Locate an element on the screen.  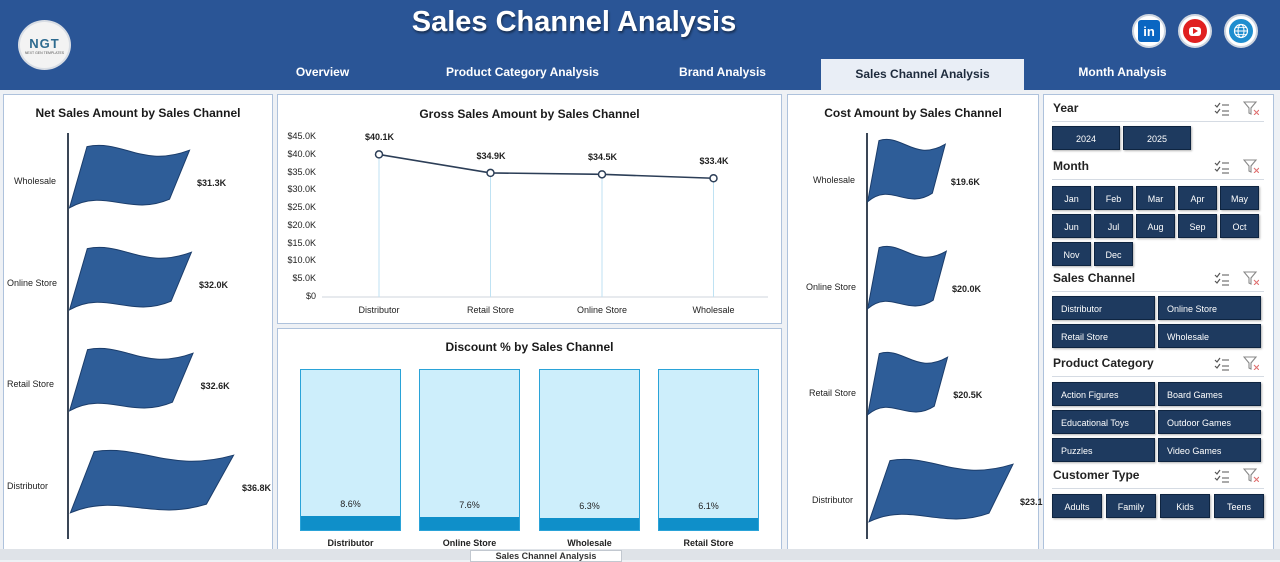
slicer-option-customer: Family is located at coordinates (1131, 506).